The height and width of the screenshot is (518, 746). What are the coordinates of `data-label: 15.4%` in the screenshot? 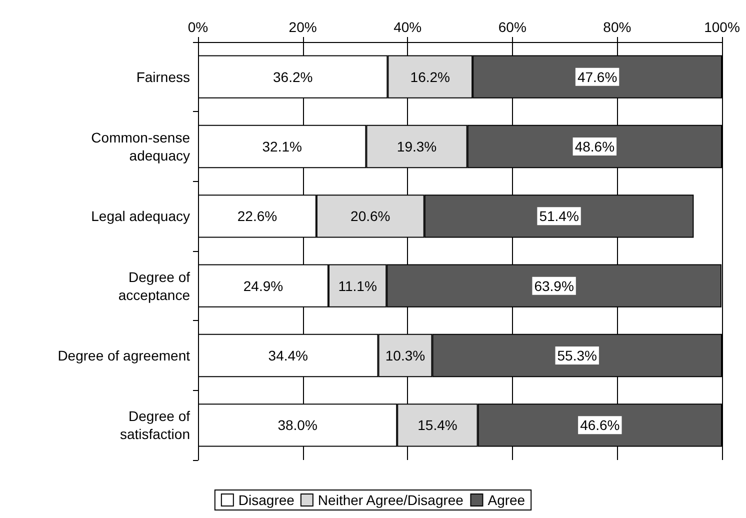 It's located at (438, 425).